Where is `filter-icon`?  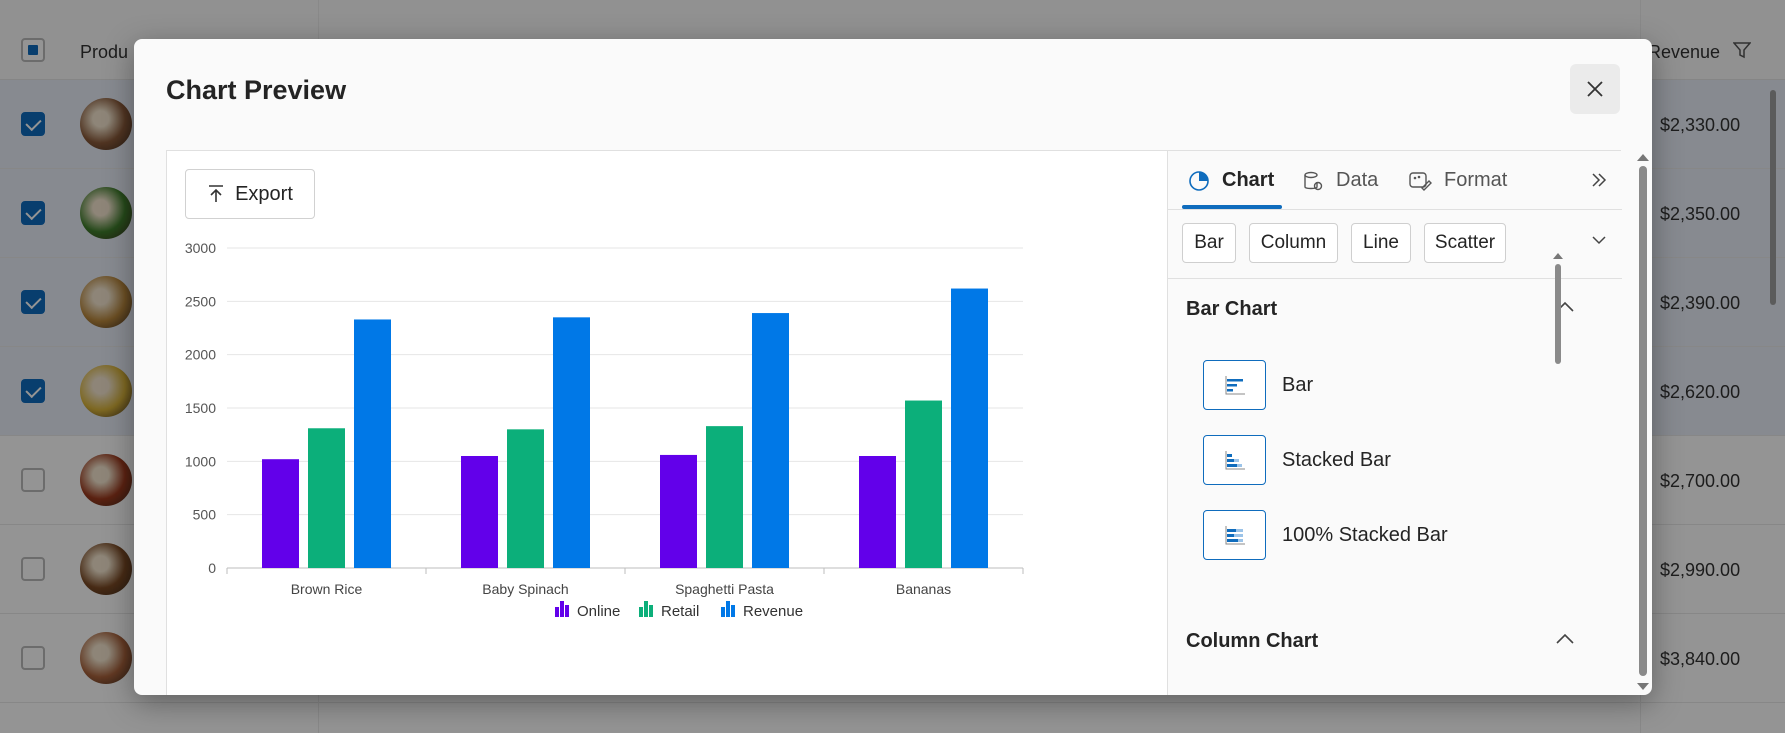 filter-icon is located at coordinates (1742, 50).